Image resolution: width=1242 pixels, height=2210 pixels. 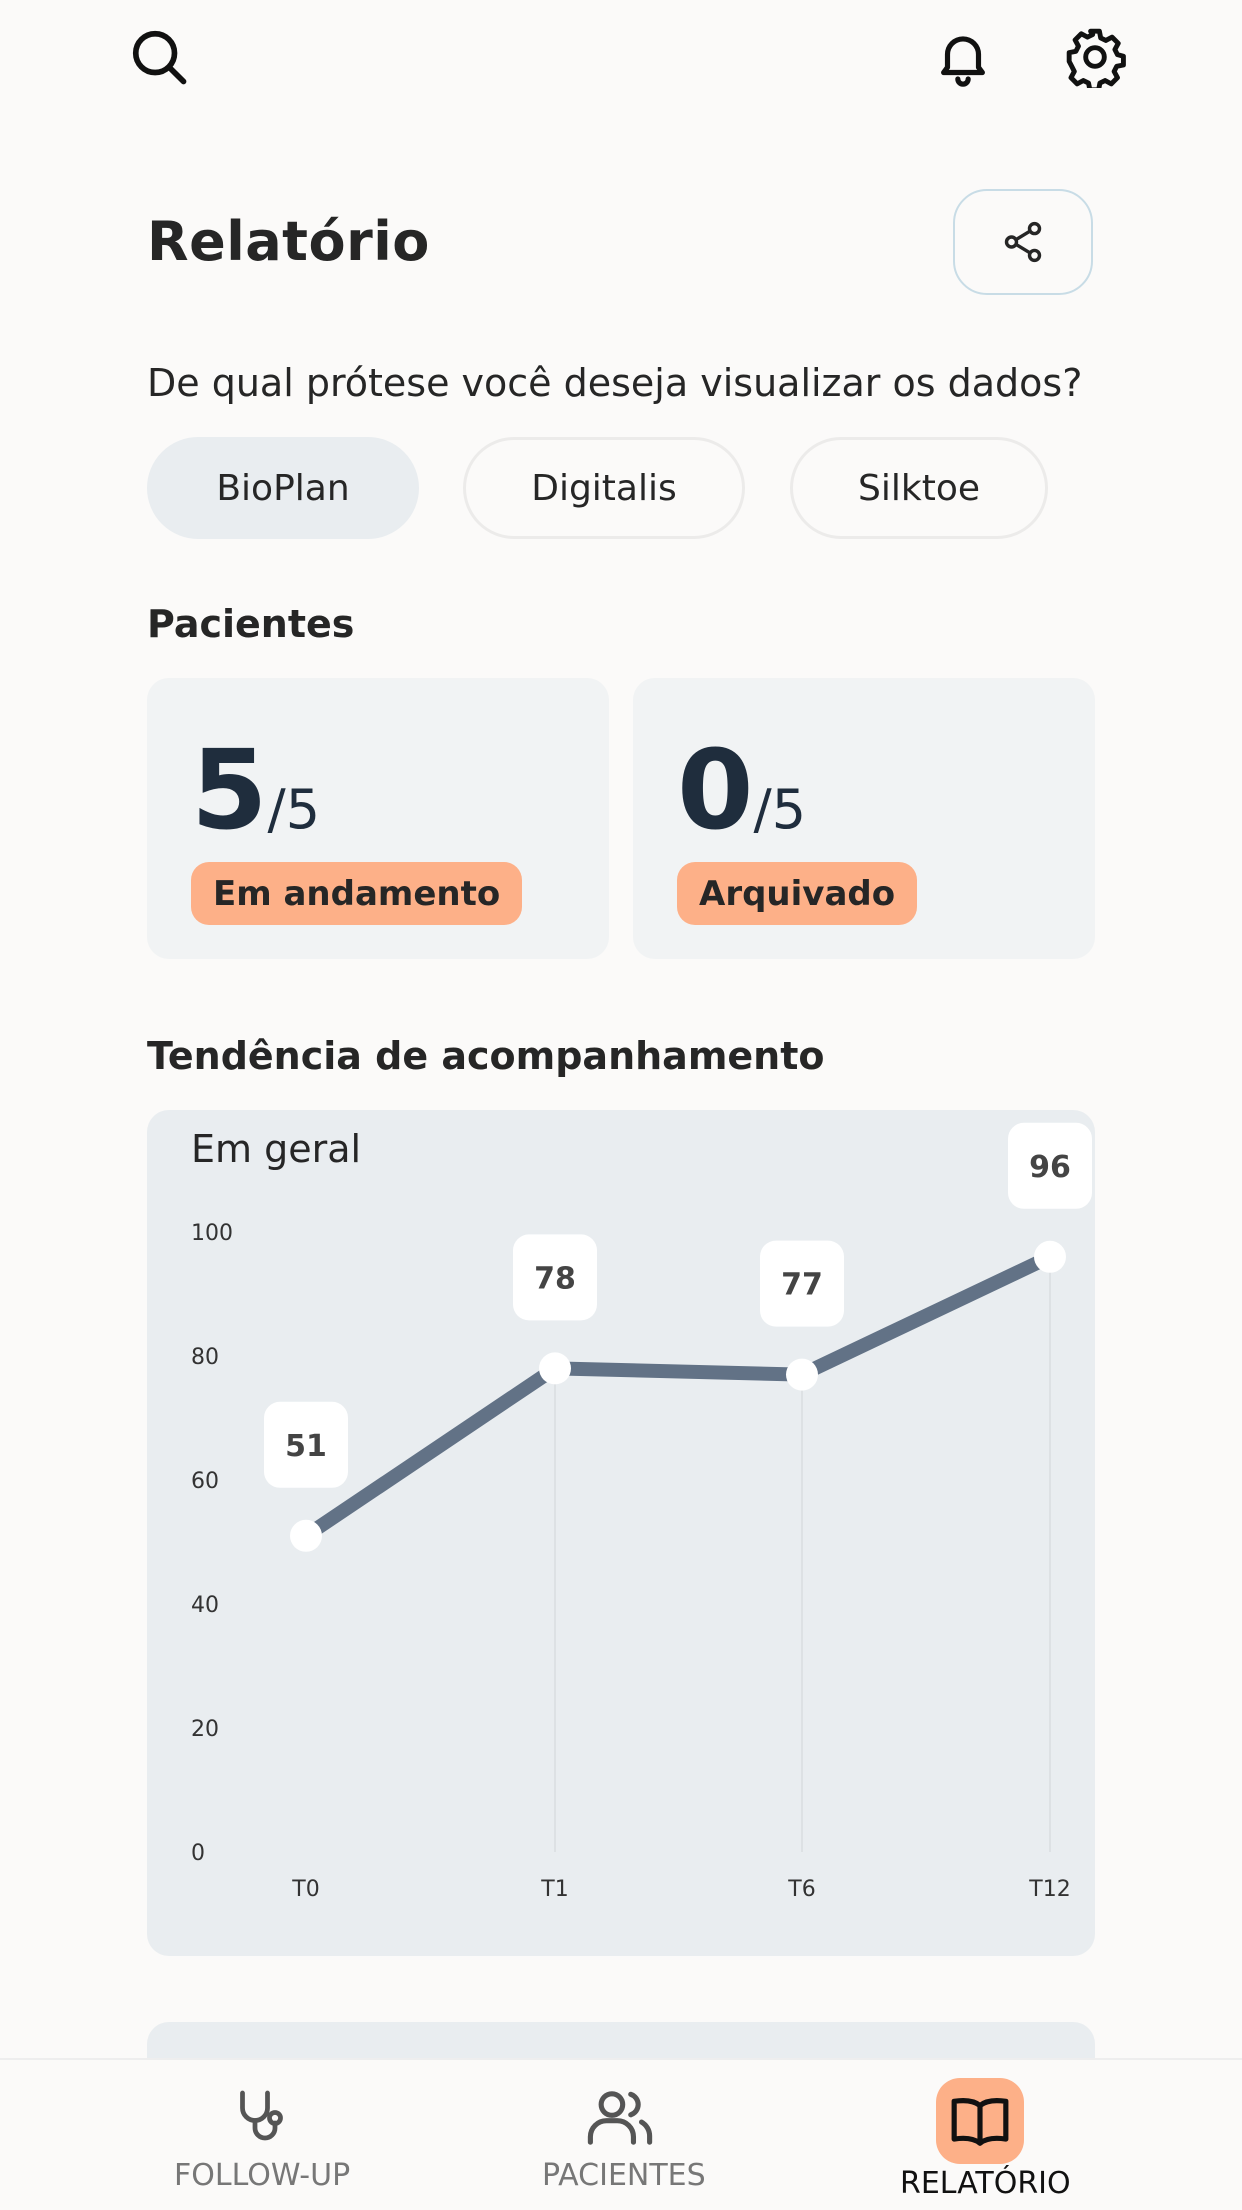 I want to click on filter-chip-silktoe: Silktoe, so click(x=919, y=488).